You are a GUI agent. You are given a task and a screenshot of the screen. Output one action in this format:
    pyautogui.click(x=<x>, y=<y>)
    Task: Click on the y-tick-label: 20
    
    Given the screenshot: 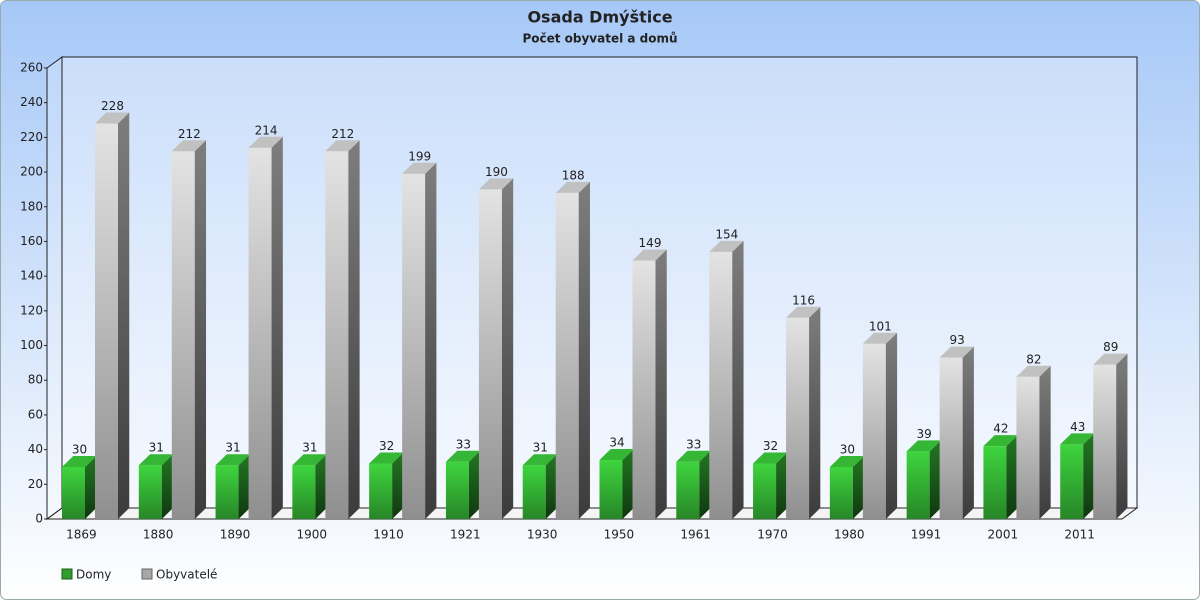 What is the action you would take?
    pyautogui.click(x=35, y=484)
    